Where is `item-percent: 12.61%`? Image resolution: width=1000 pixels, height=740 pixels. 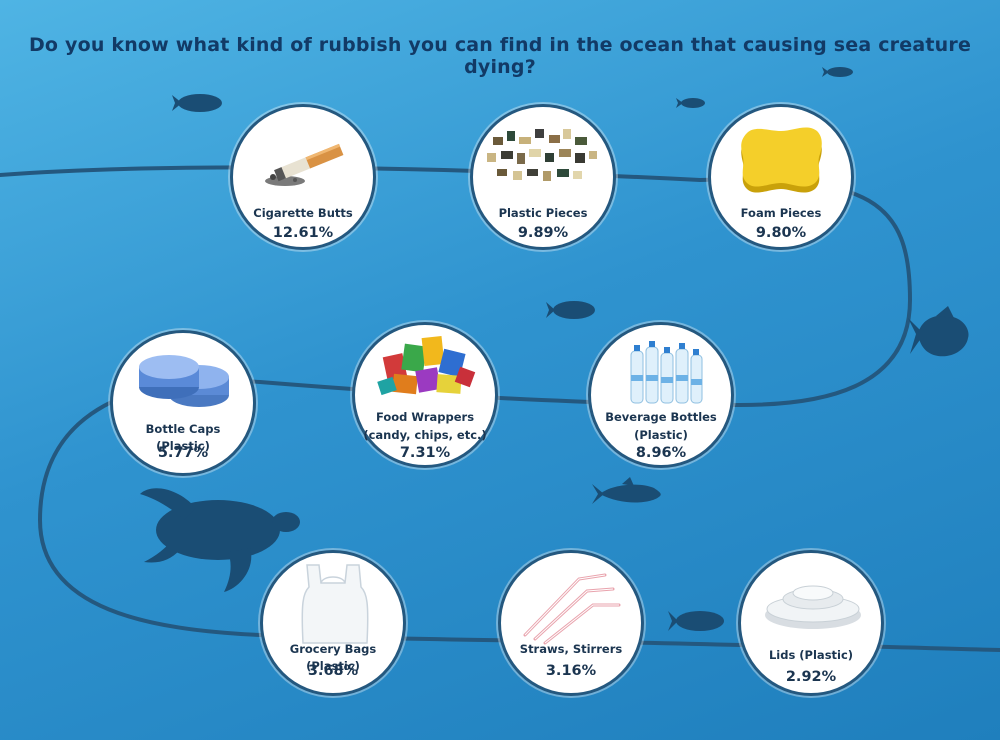
item-percent: 12.61% is located at coordinates (303, 233).